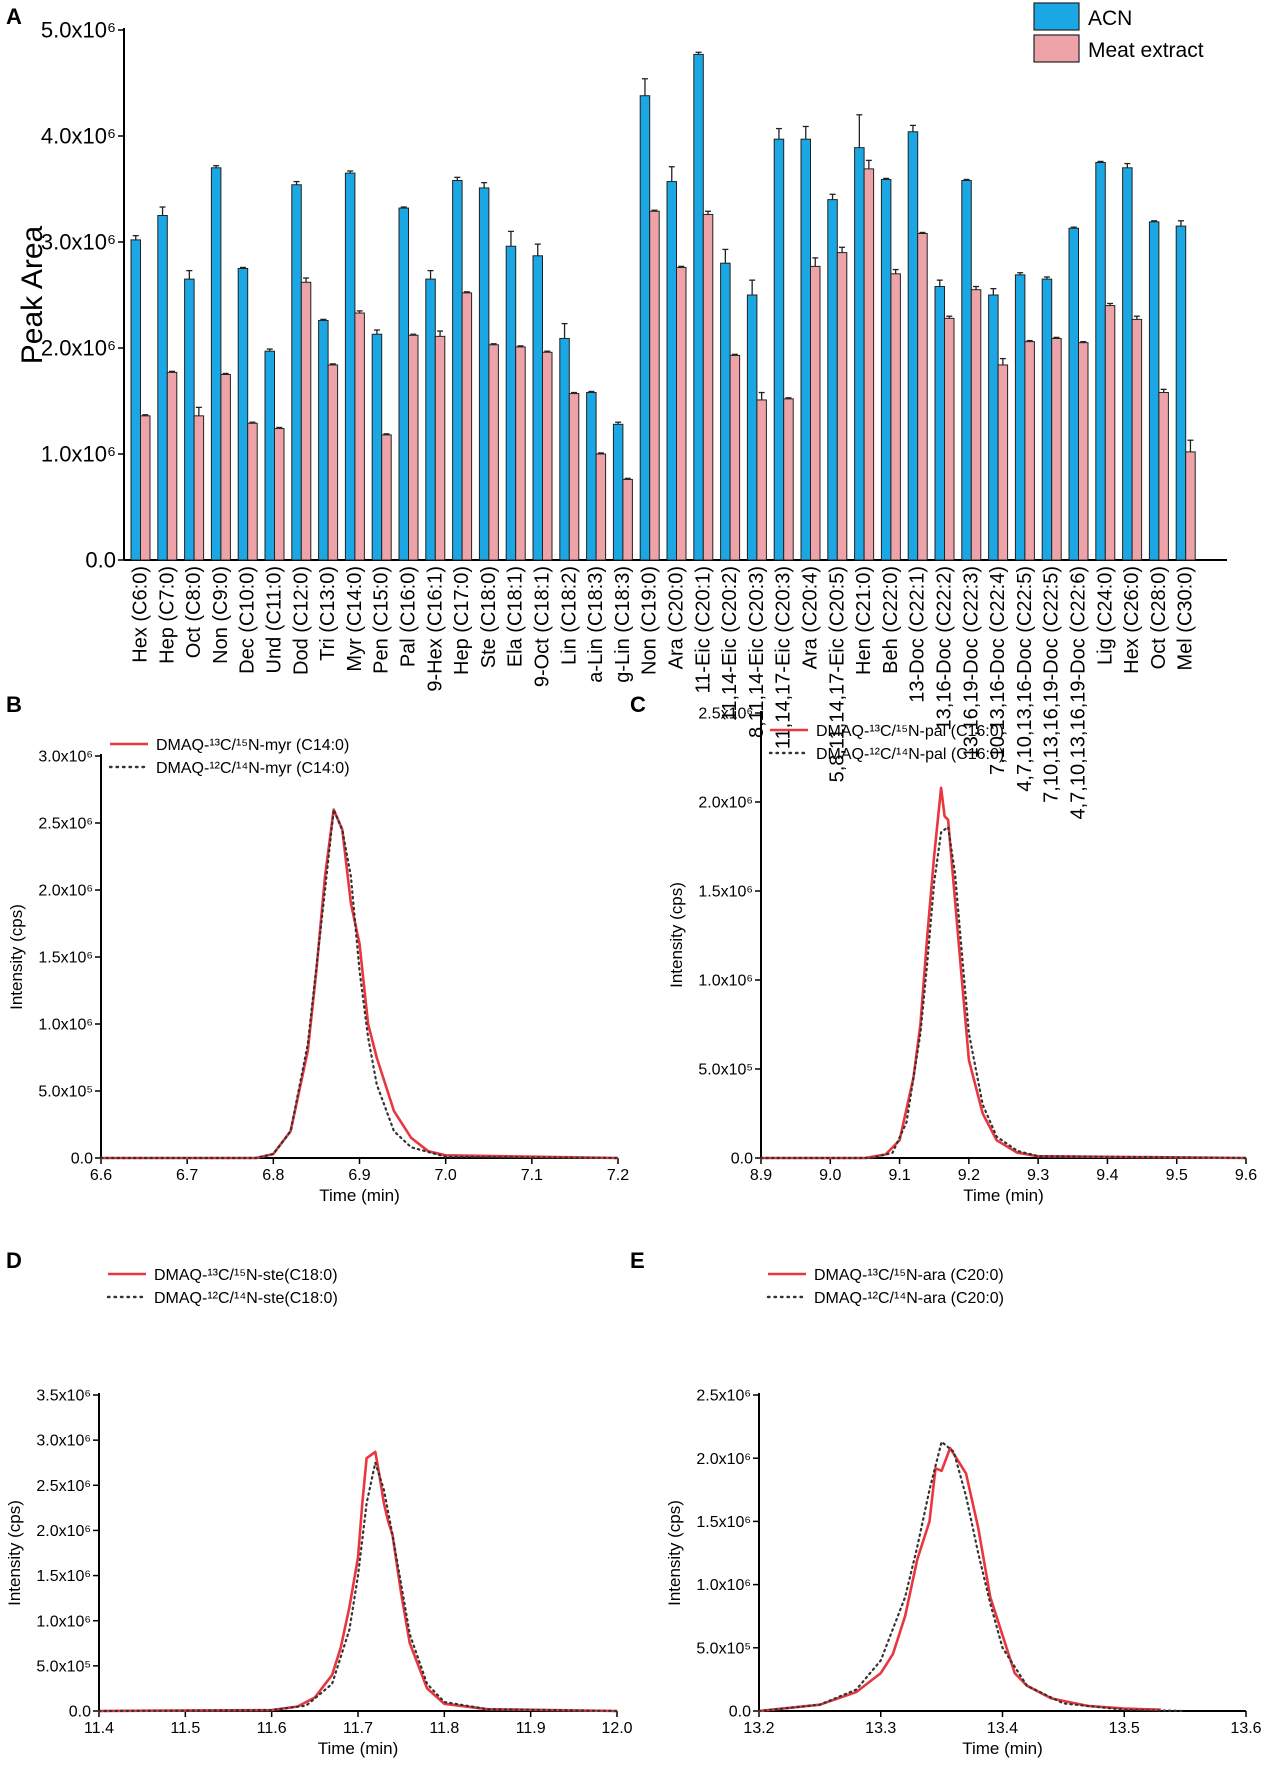 The height and width of the screenshot is (1772, 1275). What do you see at coordinates (725, 981) in the screenshot?
I see `y-tick-label: 1.0x10⁶` at bounding box center [725, 981].